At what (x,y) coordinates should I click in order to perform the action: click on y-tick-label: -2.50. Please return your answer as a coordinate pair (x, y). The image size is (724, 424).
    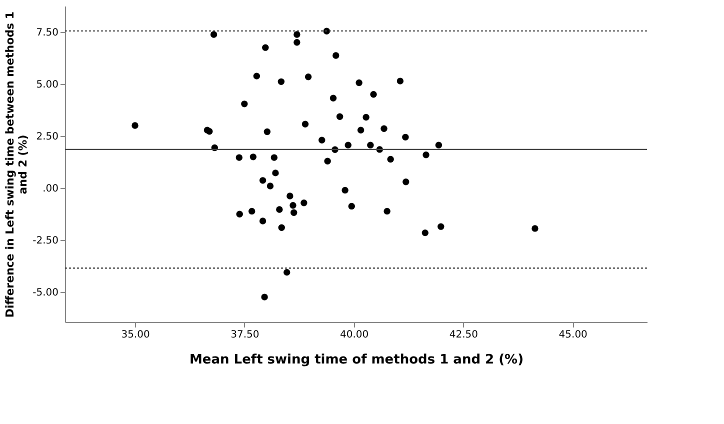
    Looking at the image, I should click on (45, 240).